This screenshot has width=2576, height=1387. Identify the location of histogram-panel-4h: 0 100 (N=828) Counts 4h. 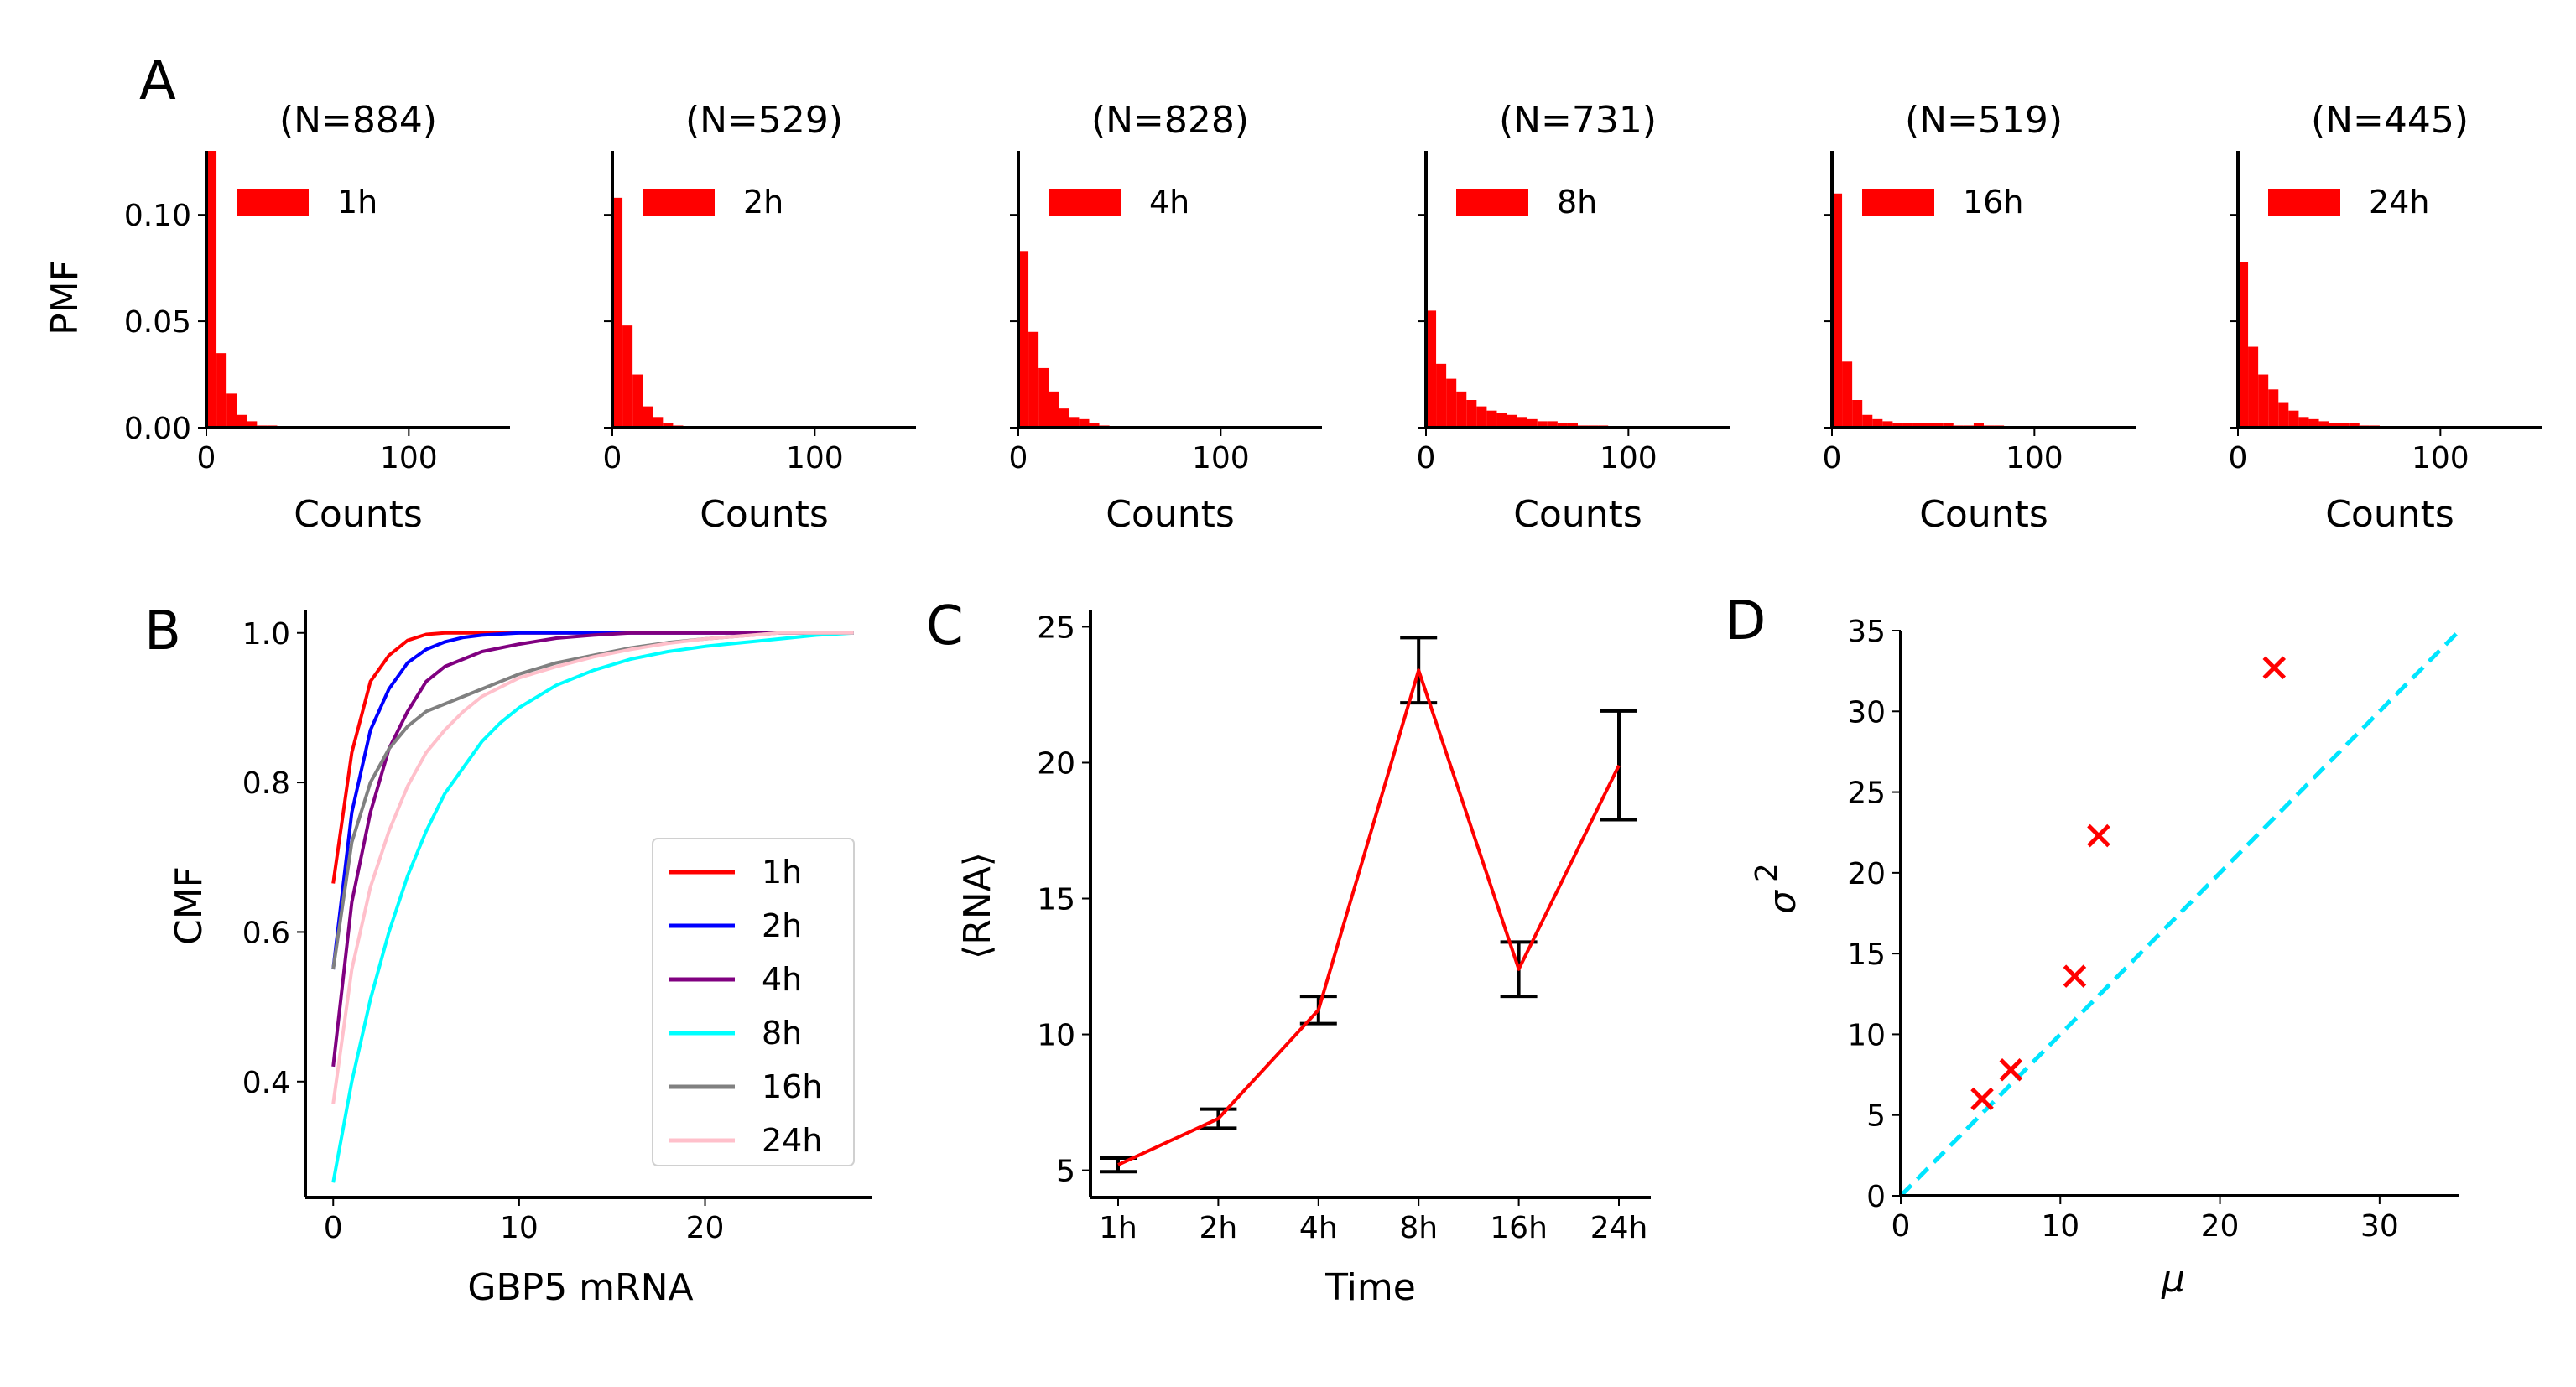
(1165, 318).